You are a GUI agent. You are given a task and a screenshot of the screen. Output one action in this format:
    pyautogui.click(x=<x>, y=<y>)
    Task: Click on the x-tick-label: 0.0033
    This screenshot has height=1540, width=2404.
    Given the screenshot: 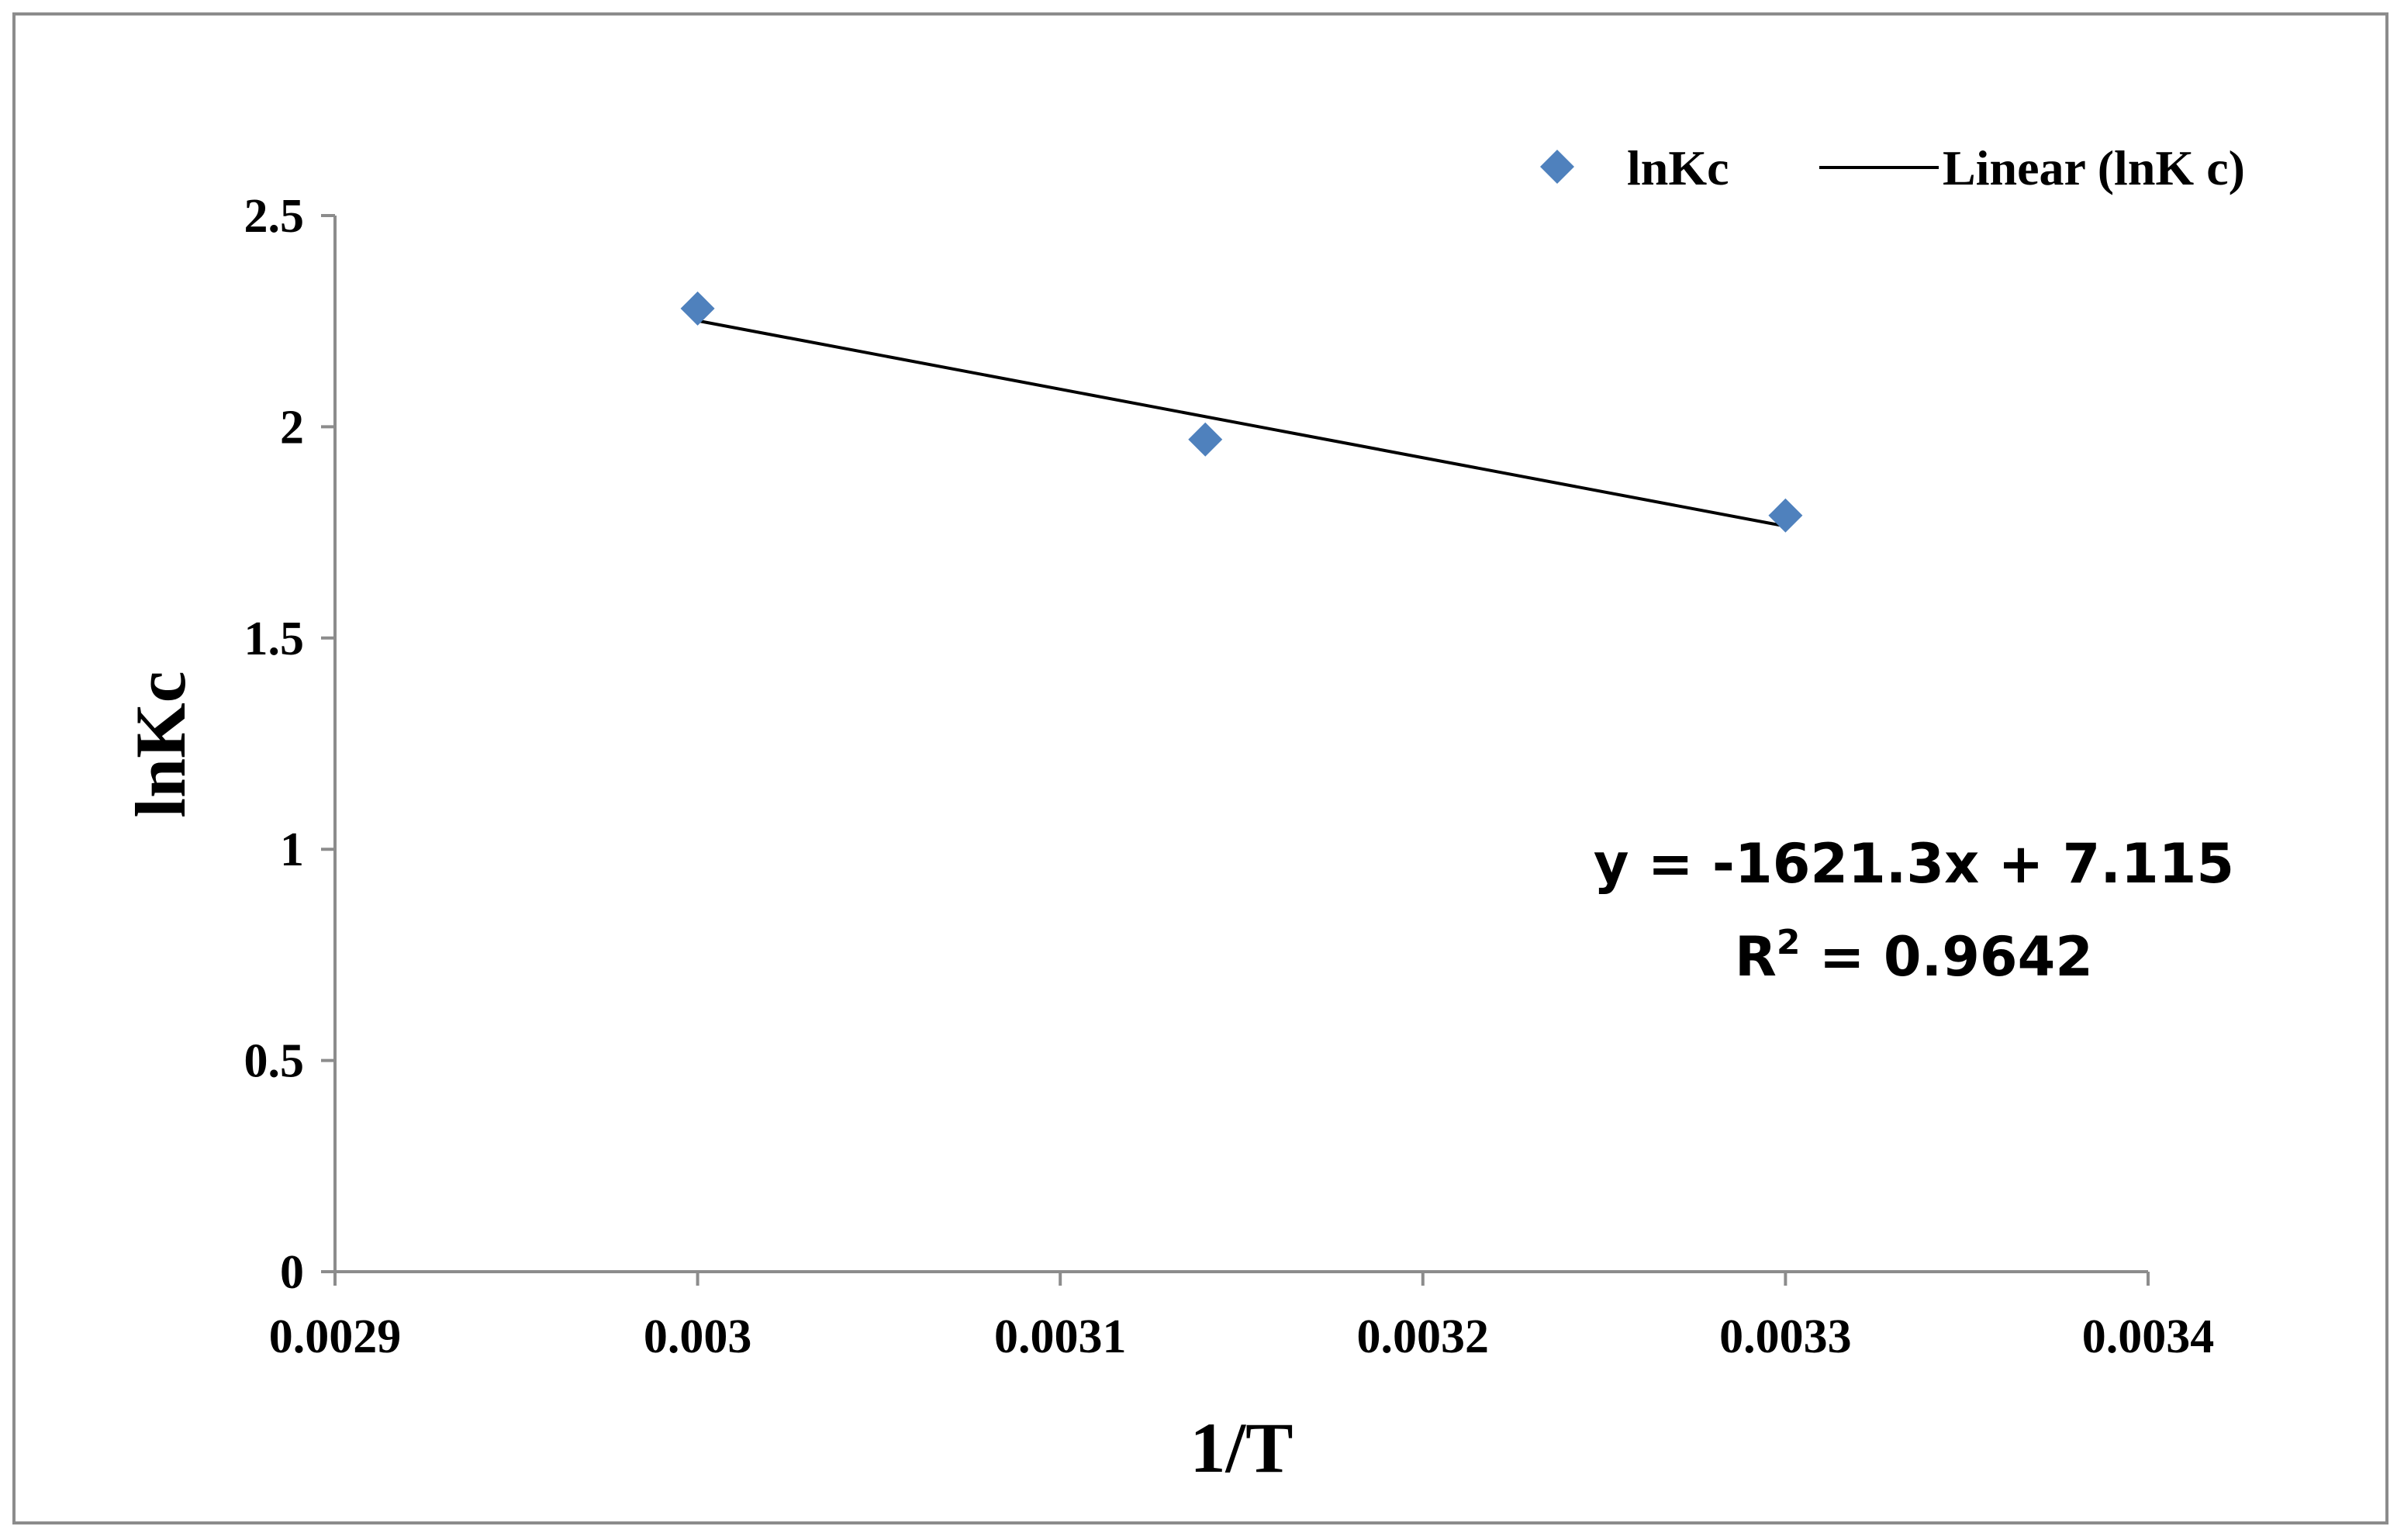 What is the action you would take?
    pyautogui.click(x=1785, y=1336)
    